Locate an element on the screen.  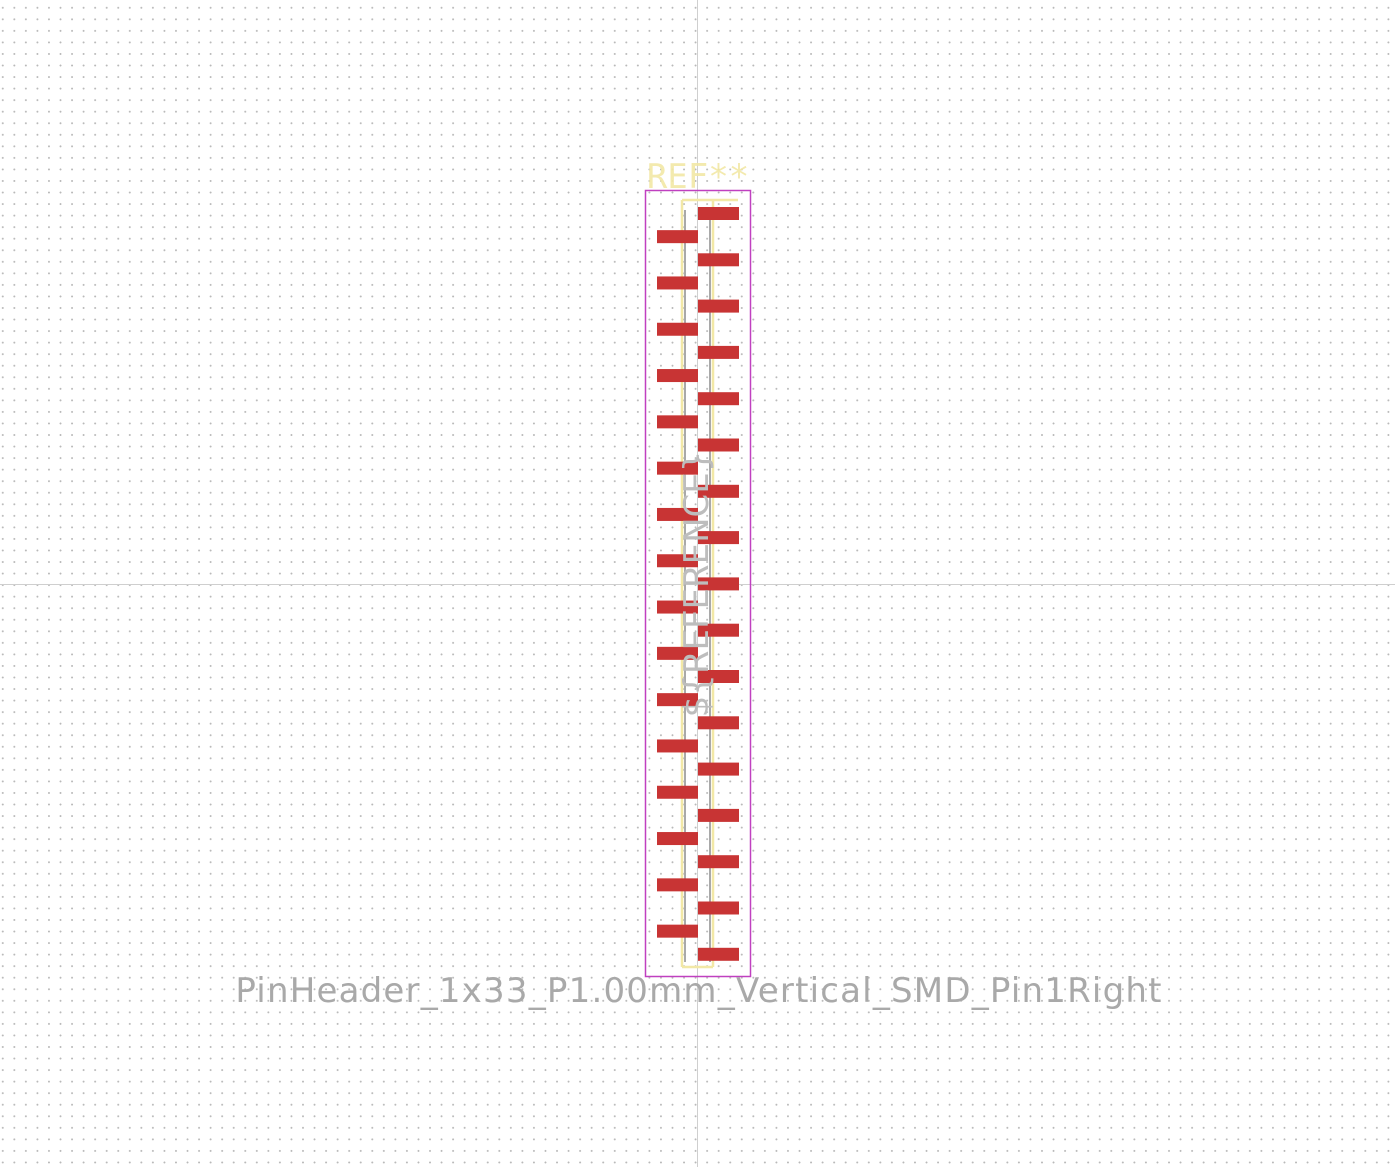
fab-reference-text: ${REFERENCE} is located at coordinates (697, 584).